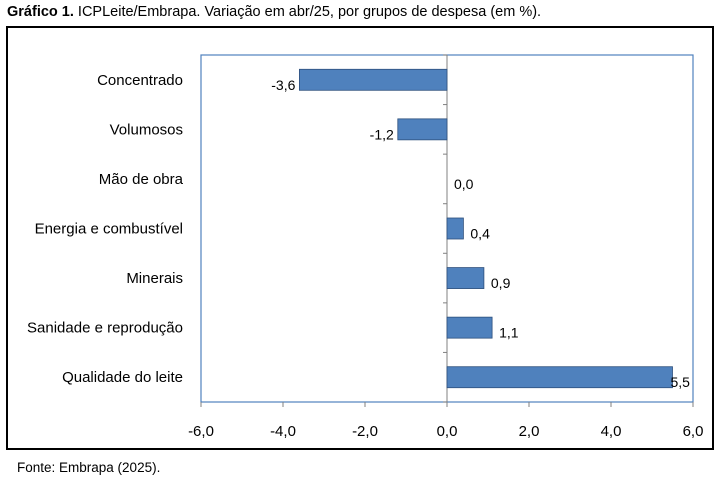  I want to click on source-note: Fonte: Embrapa (2025)., so click(89, 467).